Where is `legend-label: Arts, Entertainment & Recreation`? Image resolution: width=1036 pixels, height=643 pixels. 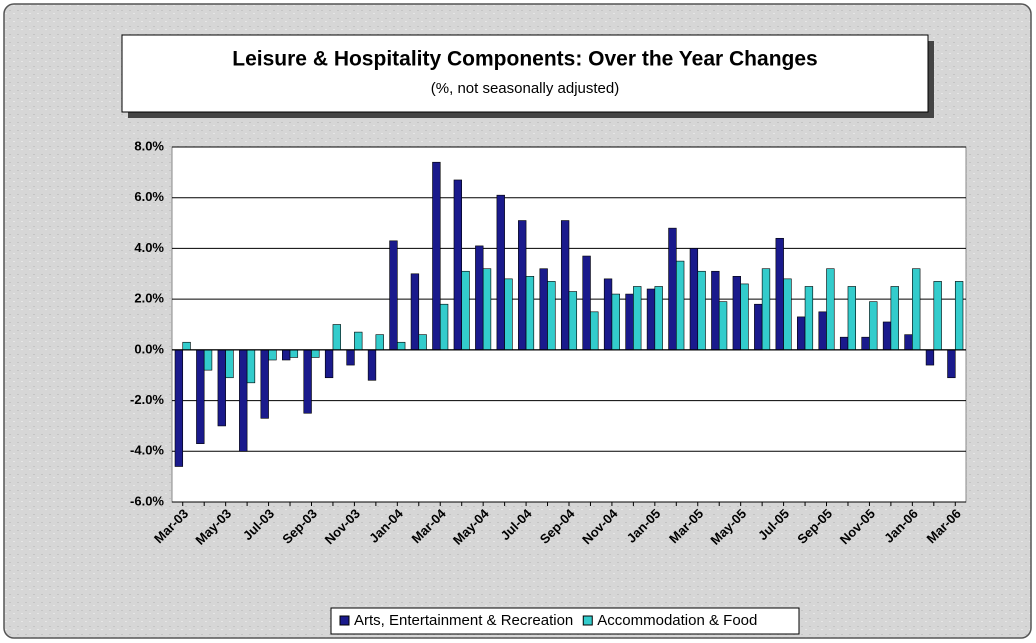 legend-label: Arts, Entertainment & Recreation is located at coordinates (463, 620).